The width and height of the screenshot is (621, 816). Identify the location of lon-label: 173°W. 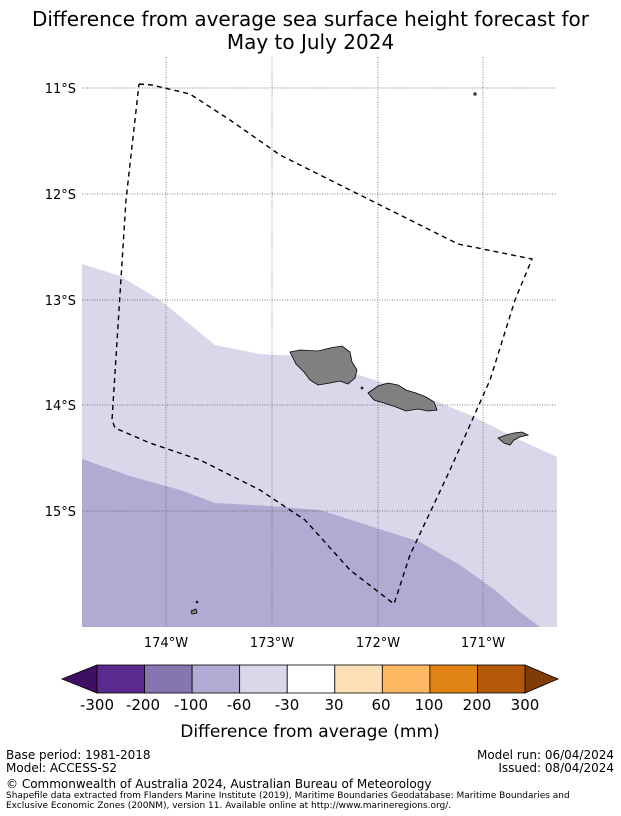
(272, 643).